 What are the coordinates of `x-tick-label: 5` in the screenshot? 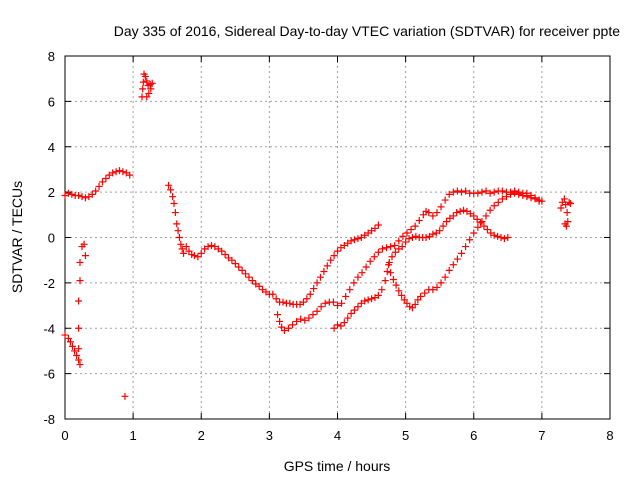 It's located at (405, 435).